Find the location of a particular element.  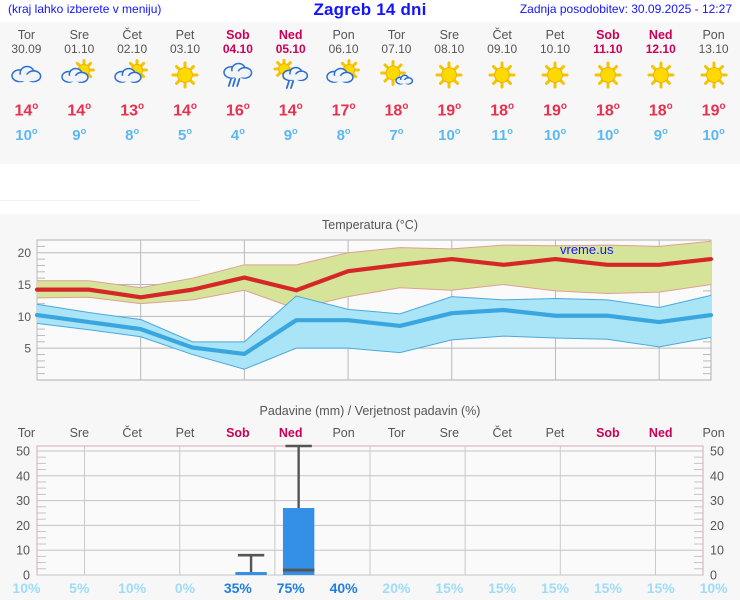

forecast-day-column: Ned 05.10 14o 9o is located at coordinates (290, 93).